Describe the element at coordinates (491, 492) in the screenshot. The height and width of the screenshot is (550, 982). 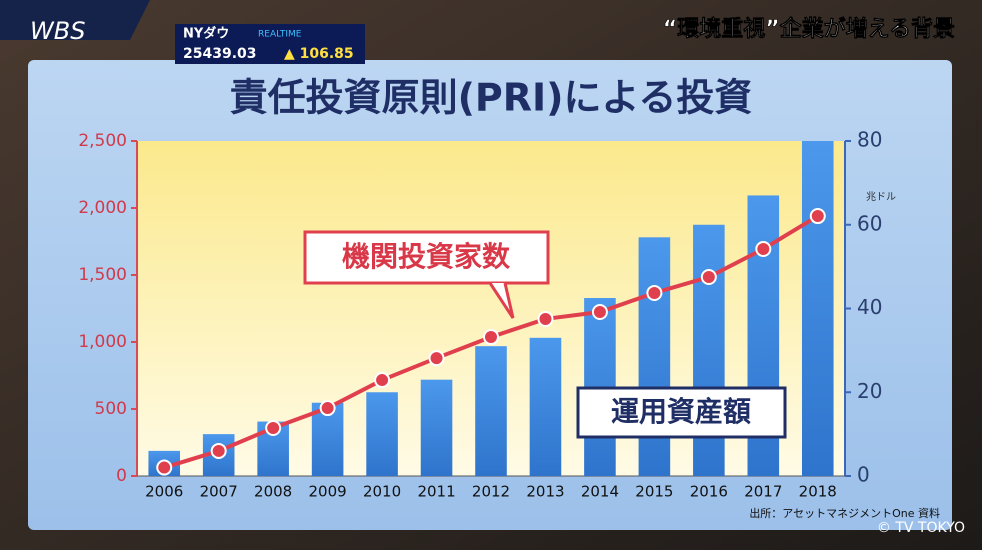
I see `x-tick-label: 2012` at that location.